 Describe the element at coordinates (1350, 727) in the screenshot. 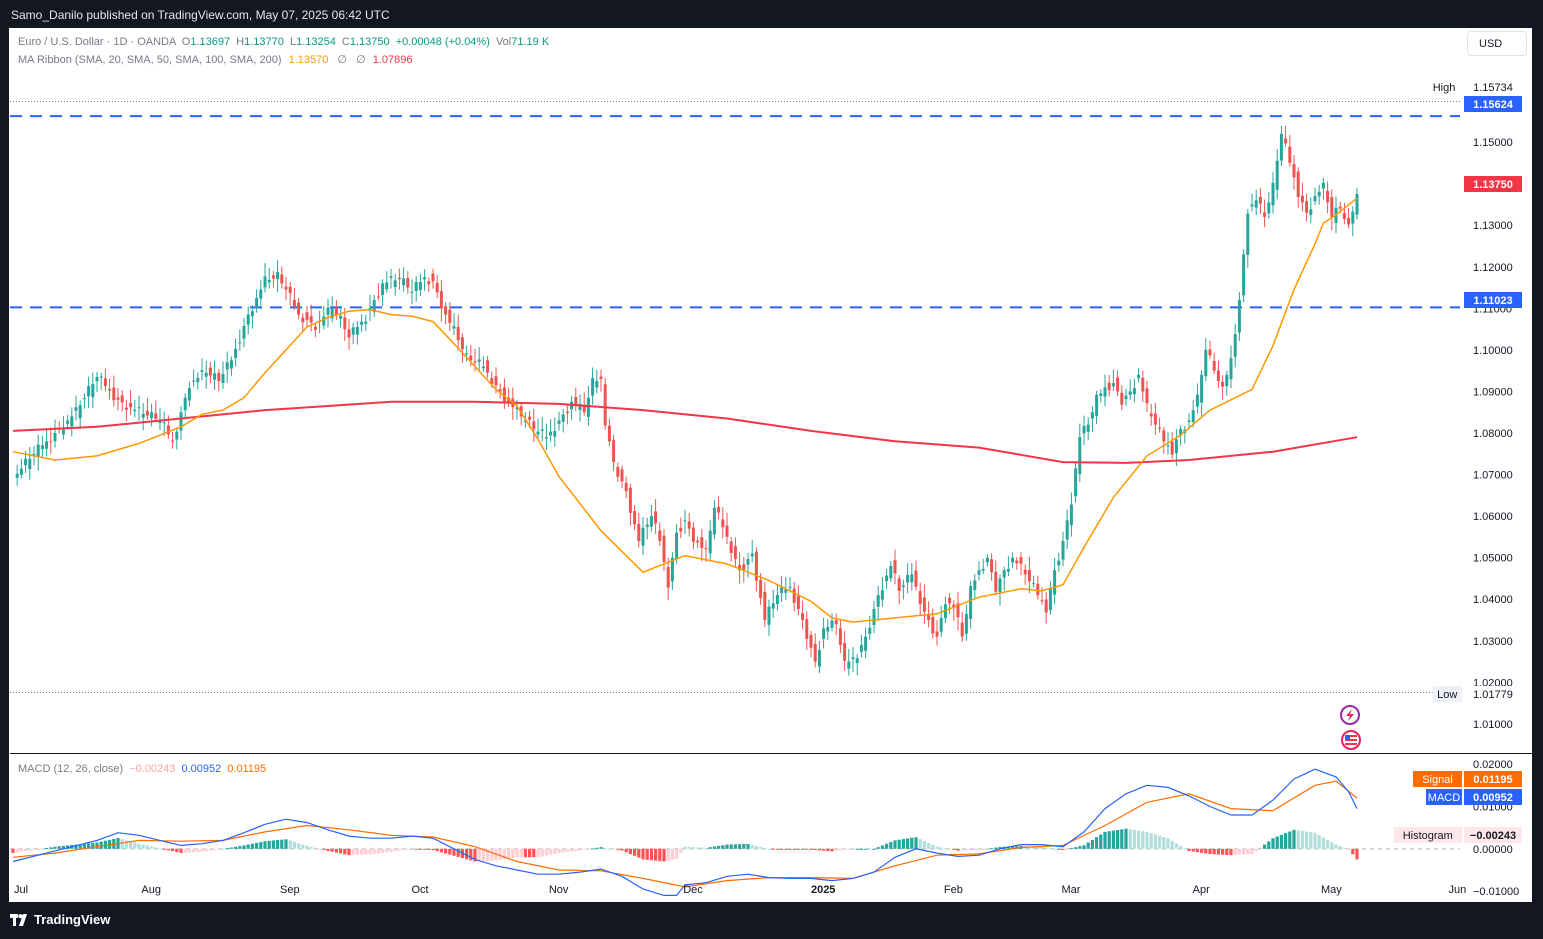

I see `event-icons` at that location.